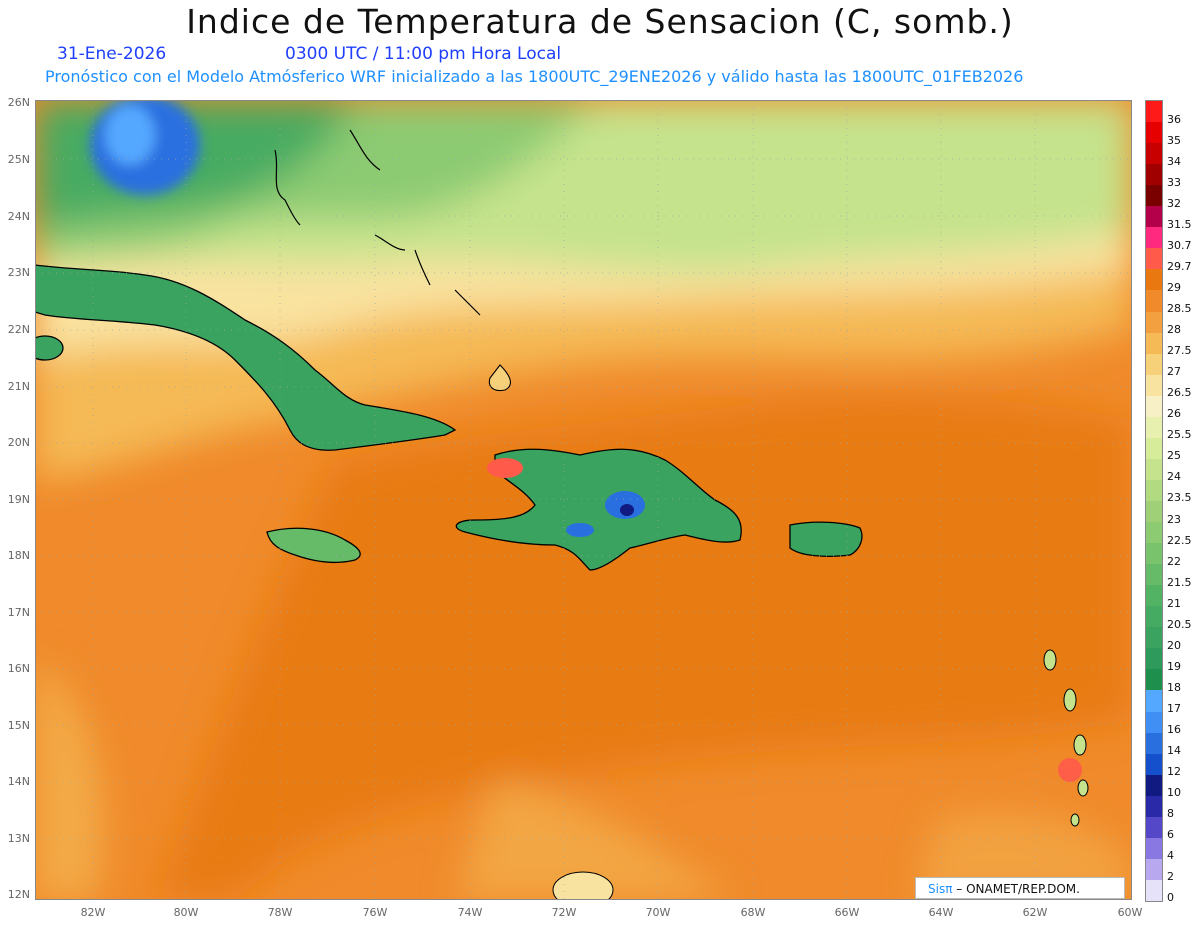  What do you see at coordinates (18, 838) in the screenshot?
I see `lat-label: 13N` at bounding box center [18, 838].